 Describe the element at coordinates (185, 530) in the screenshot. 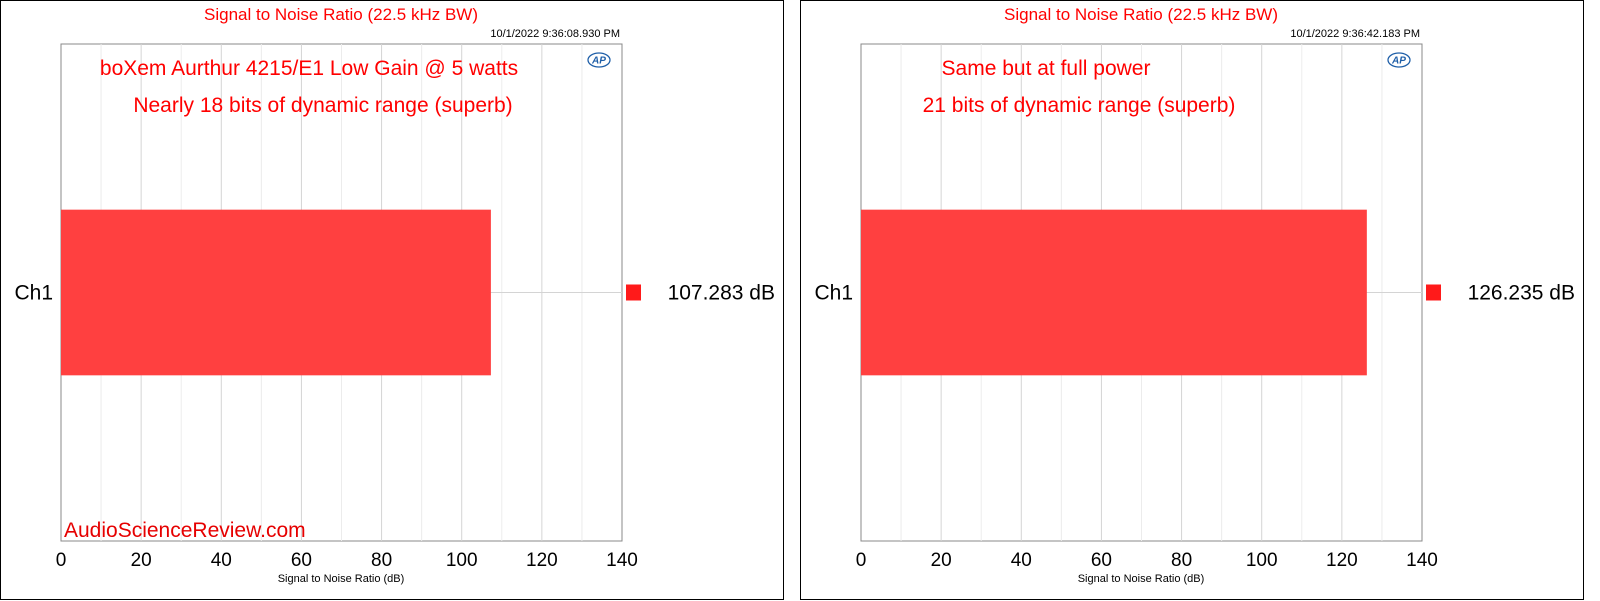

I see `watermark: AudioScienceReview.com` at that location.